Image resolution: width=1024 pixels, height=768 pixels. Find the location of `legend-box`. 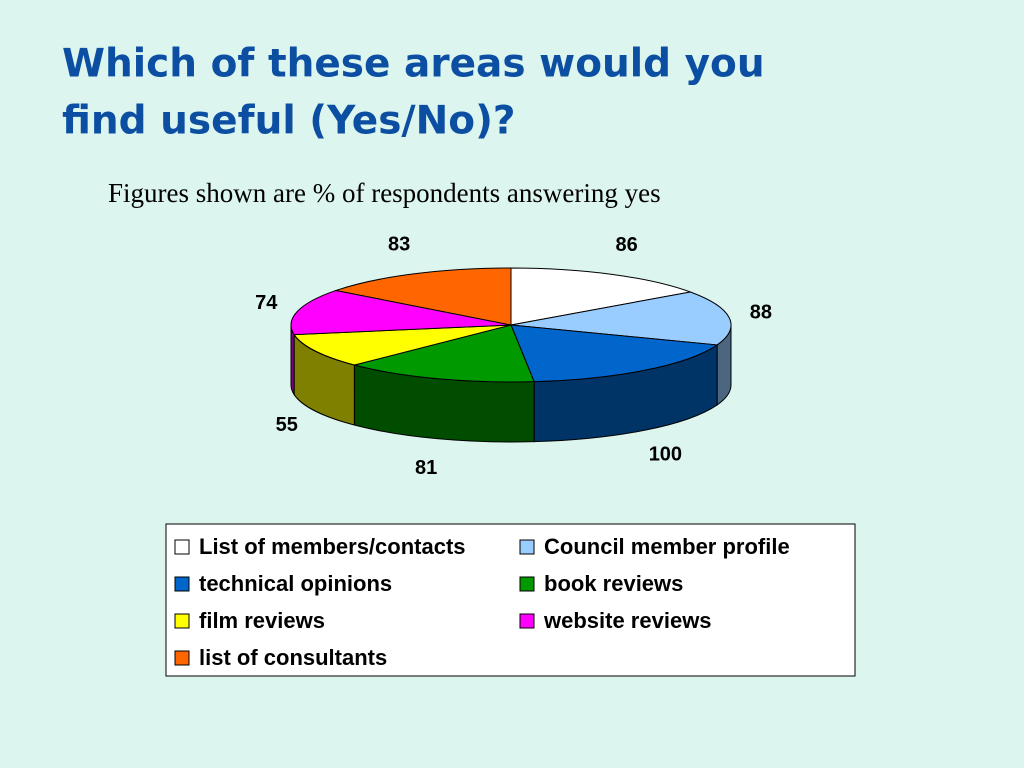

legend-box is located at coordinates (510, 600).